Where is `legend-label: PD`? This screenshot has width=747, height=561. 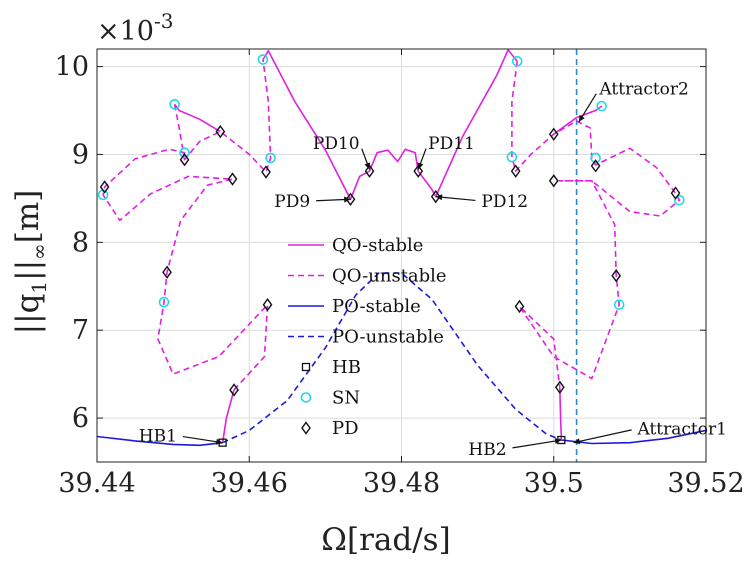 legend-label: PD is located at coordinates (345, 428).